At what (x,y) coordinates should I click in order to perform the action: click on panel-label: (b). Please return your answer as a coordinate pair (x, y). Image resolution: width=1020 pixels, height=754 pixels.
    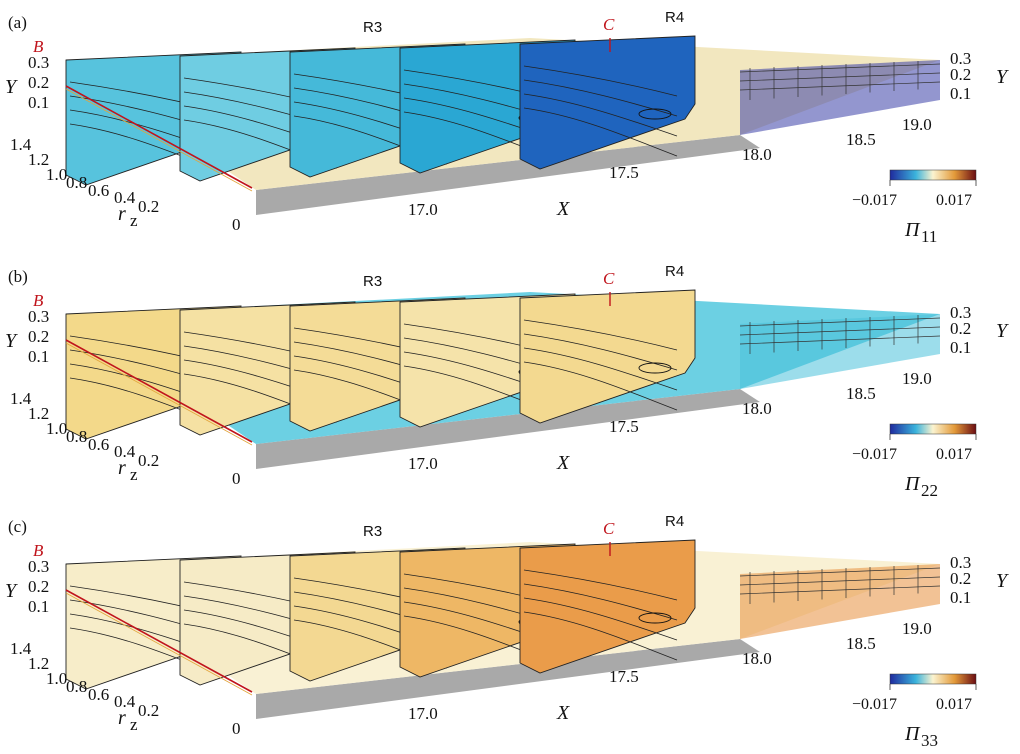
    Looking at the image, I should click on (18, 276).